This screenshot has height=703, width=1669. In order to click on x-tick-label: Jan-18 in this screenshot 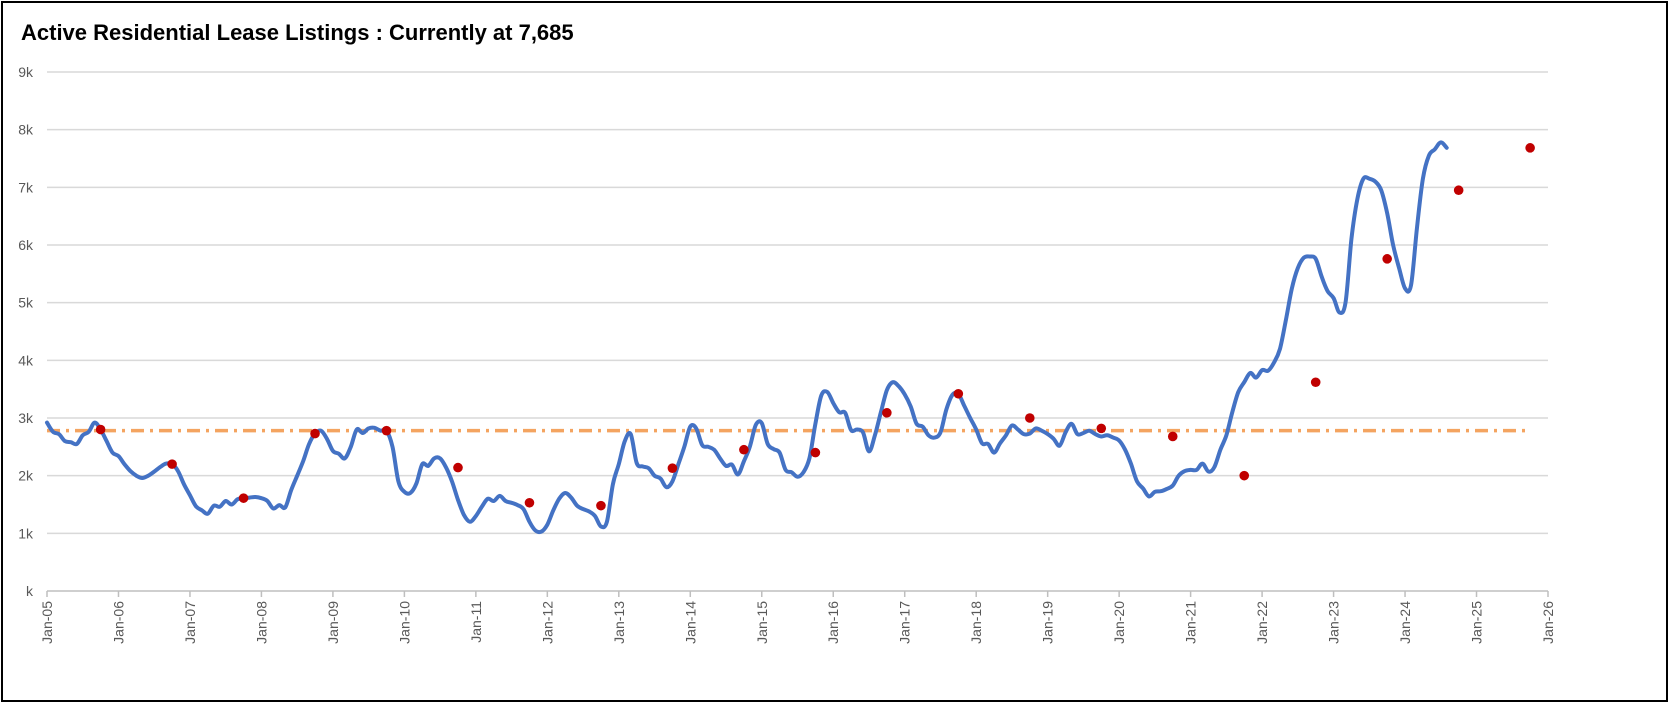, I will do `click(976, 622)`.